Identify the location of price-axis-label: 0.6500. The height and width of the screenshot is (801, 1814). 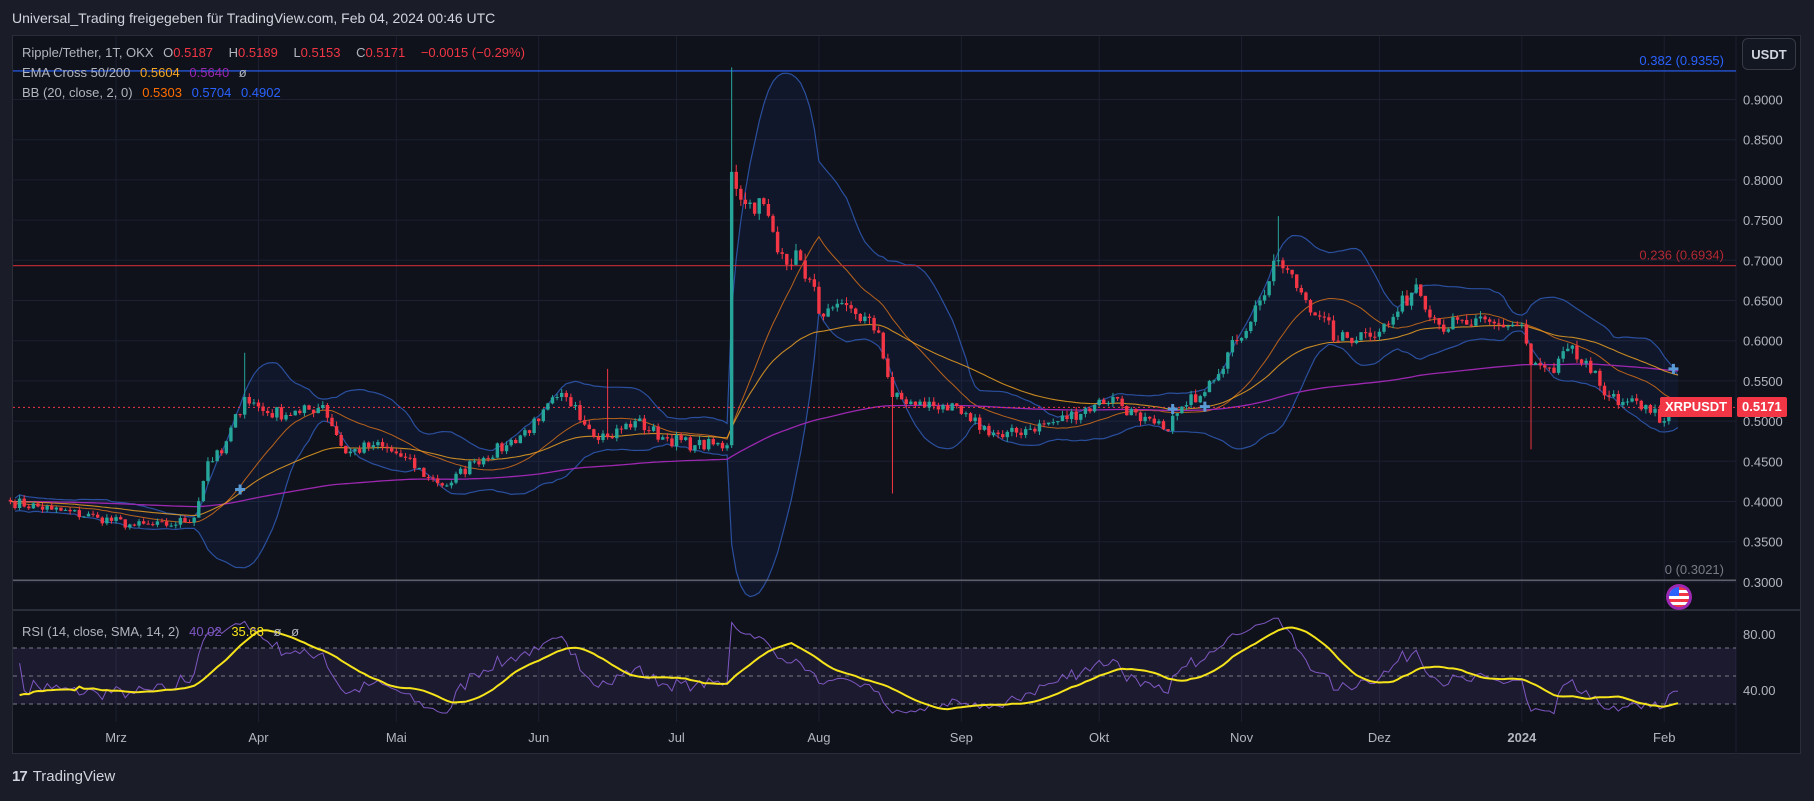
(1763, 301).